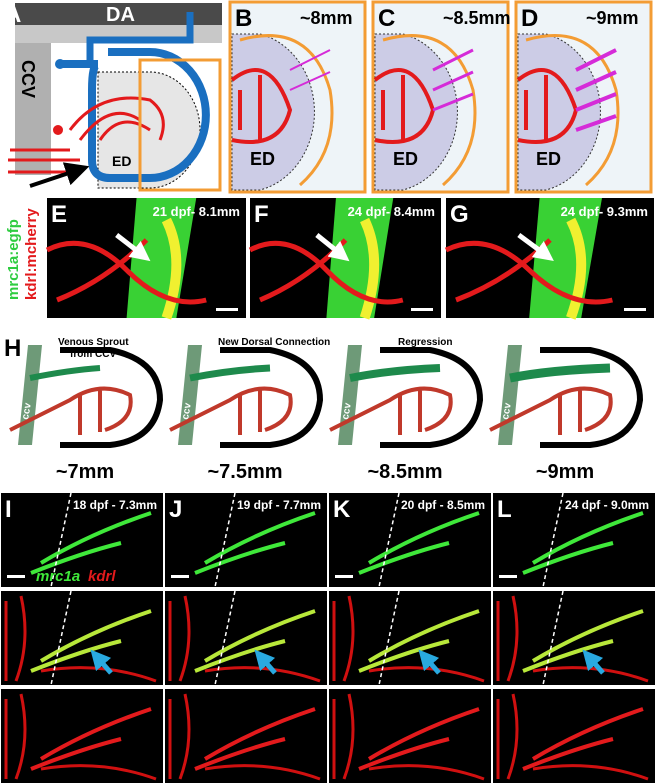 The height and width of the screenshot is (783, 659). I want to click on annotation: New Dorsal Connection, so click(274, 342).